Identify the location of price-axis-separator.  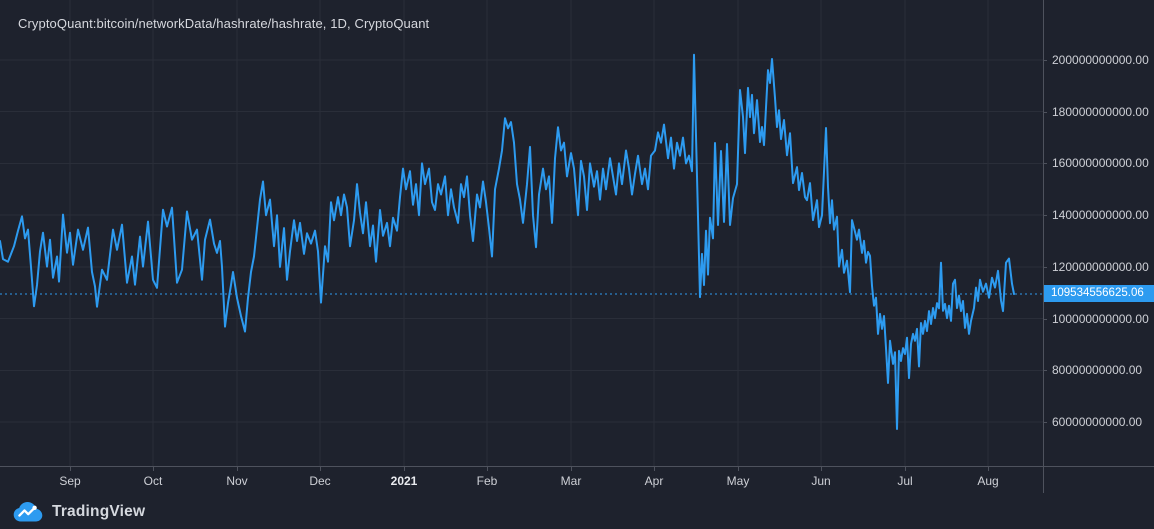
(1043, 246).